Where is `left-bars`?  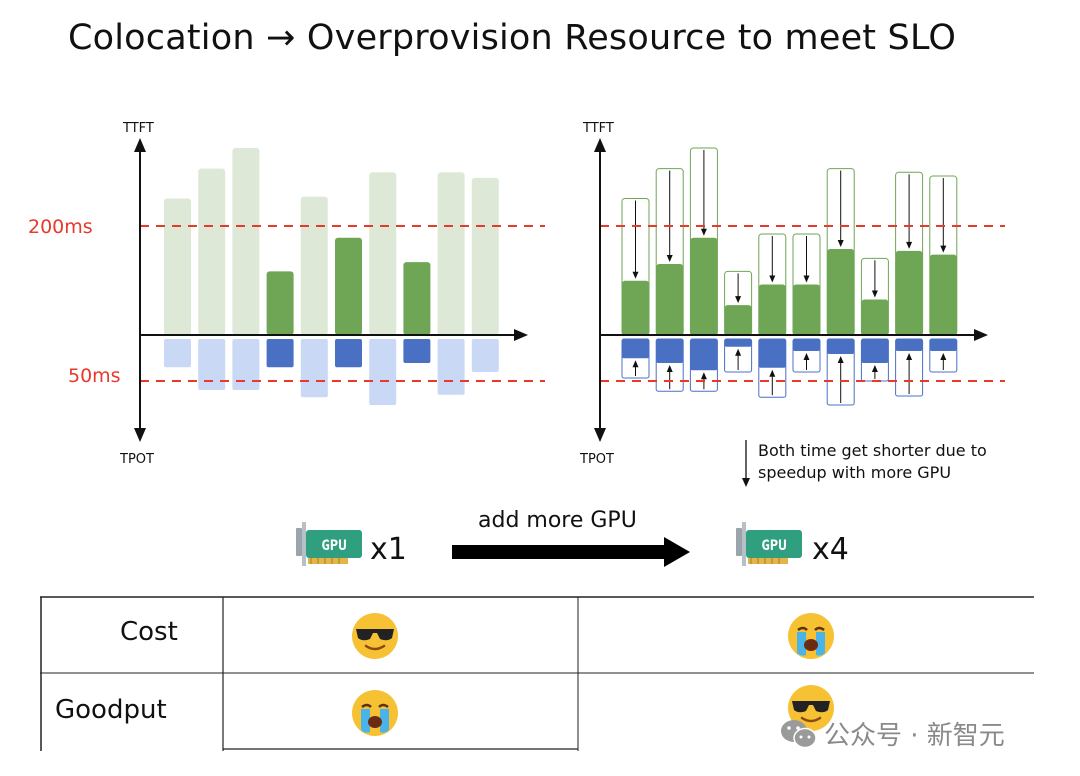
left-bars is located at coordinates (331, 276).